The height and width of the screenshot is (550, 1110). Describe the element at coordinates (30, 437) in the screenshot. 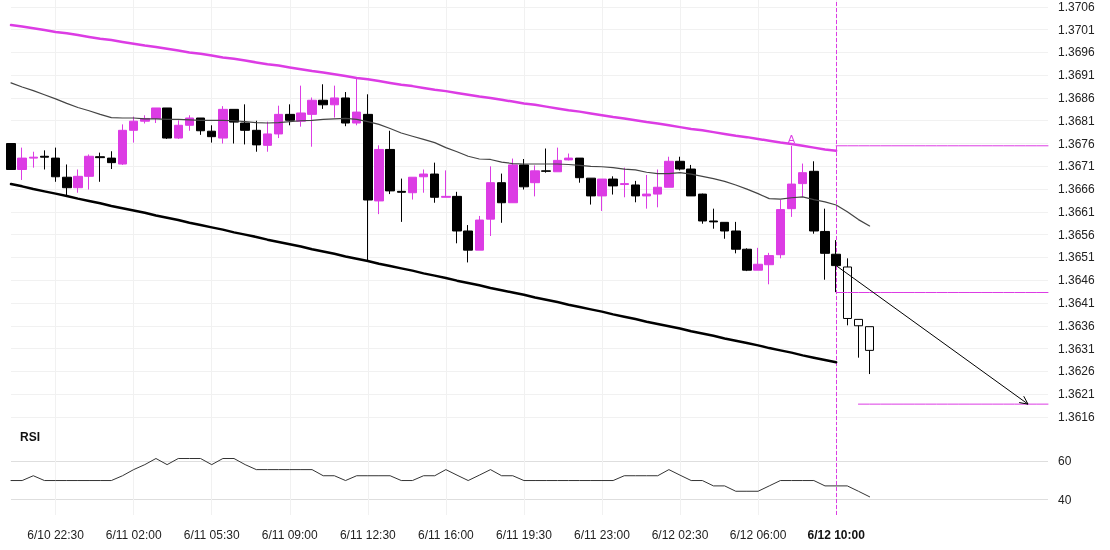

I see `chart-title: RSI` at that location.